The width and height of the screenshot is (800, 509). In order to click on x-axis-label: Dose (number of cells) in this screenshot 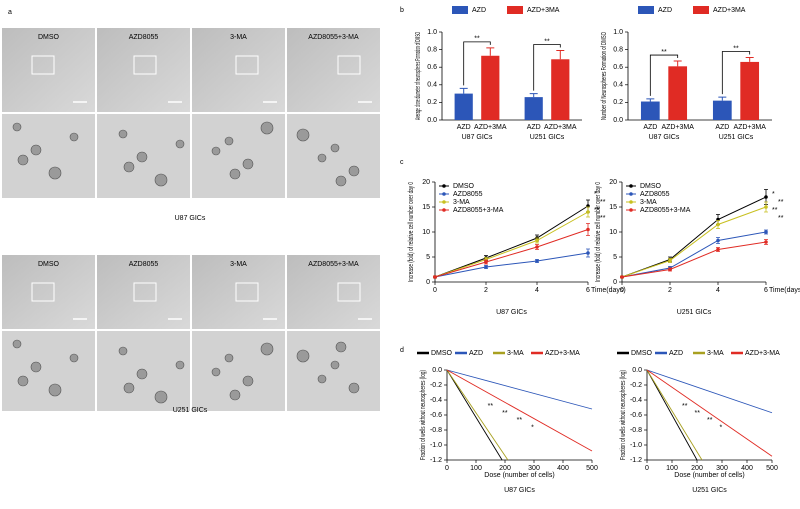, I will do `click(519, 475)`.